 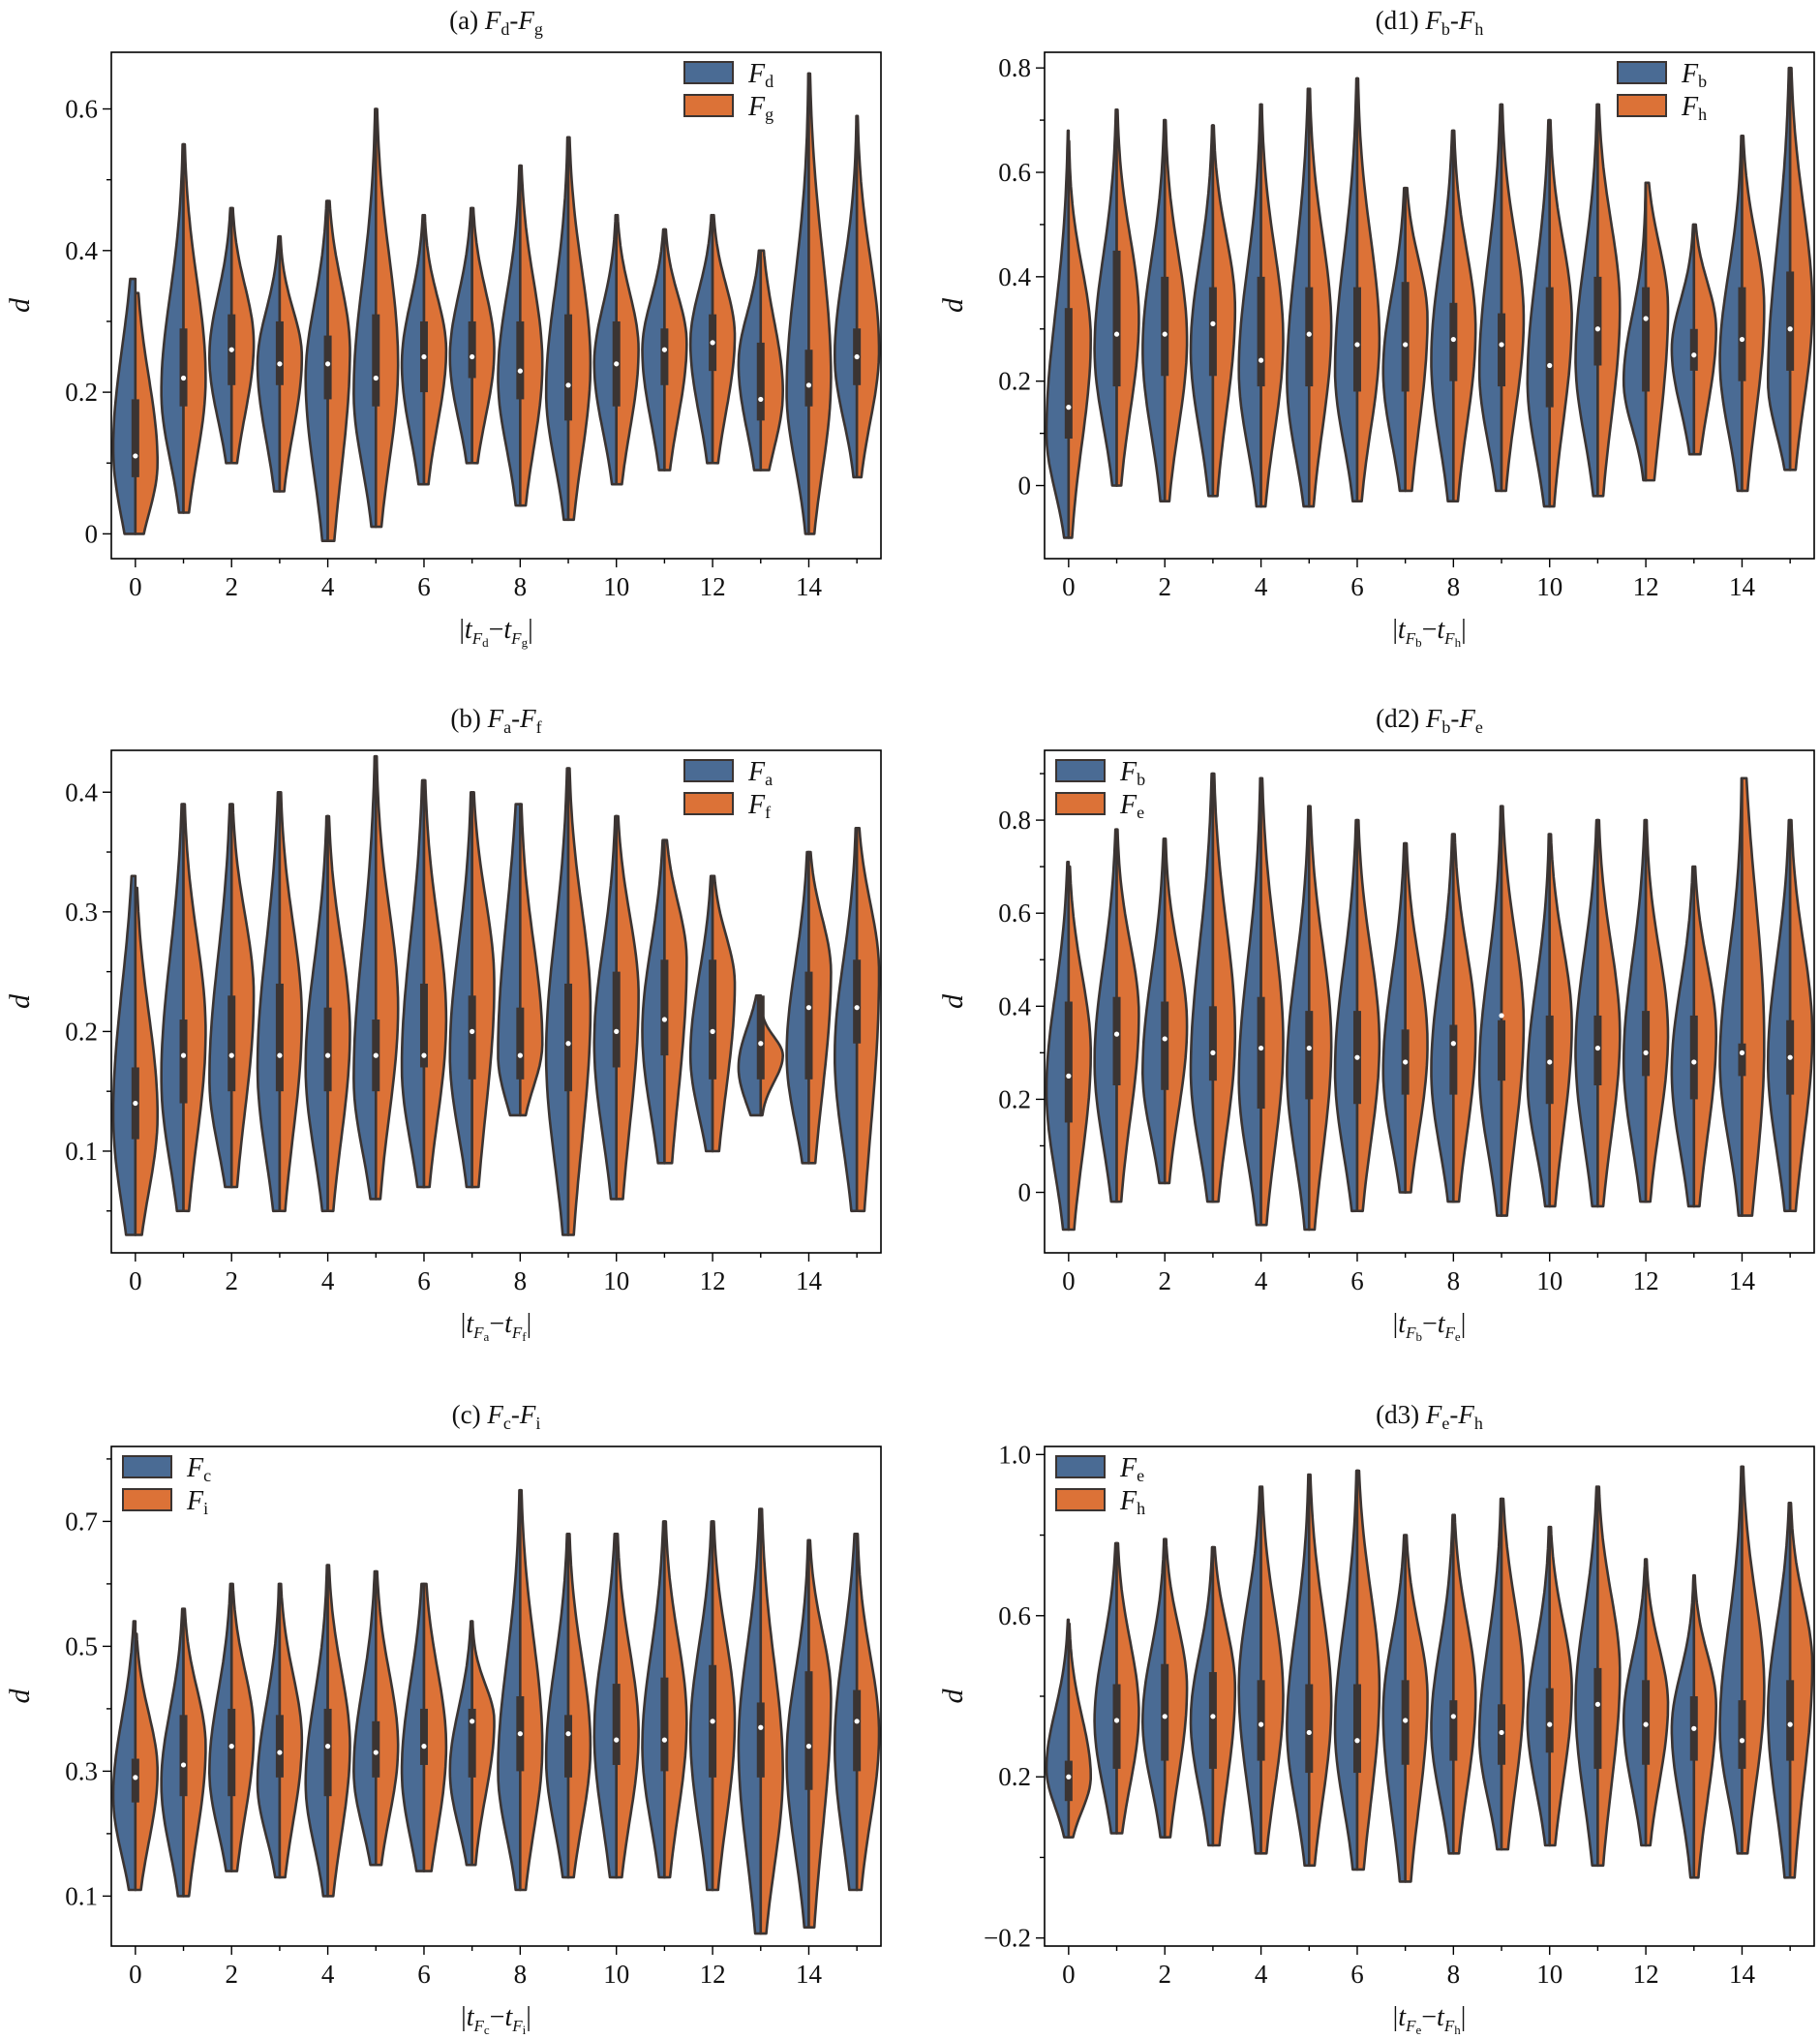 I want to click on panel-title-b: (b) Fa-Ff, so click(x=496, y=720).